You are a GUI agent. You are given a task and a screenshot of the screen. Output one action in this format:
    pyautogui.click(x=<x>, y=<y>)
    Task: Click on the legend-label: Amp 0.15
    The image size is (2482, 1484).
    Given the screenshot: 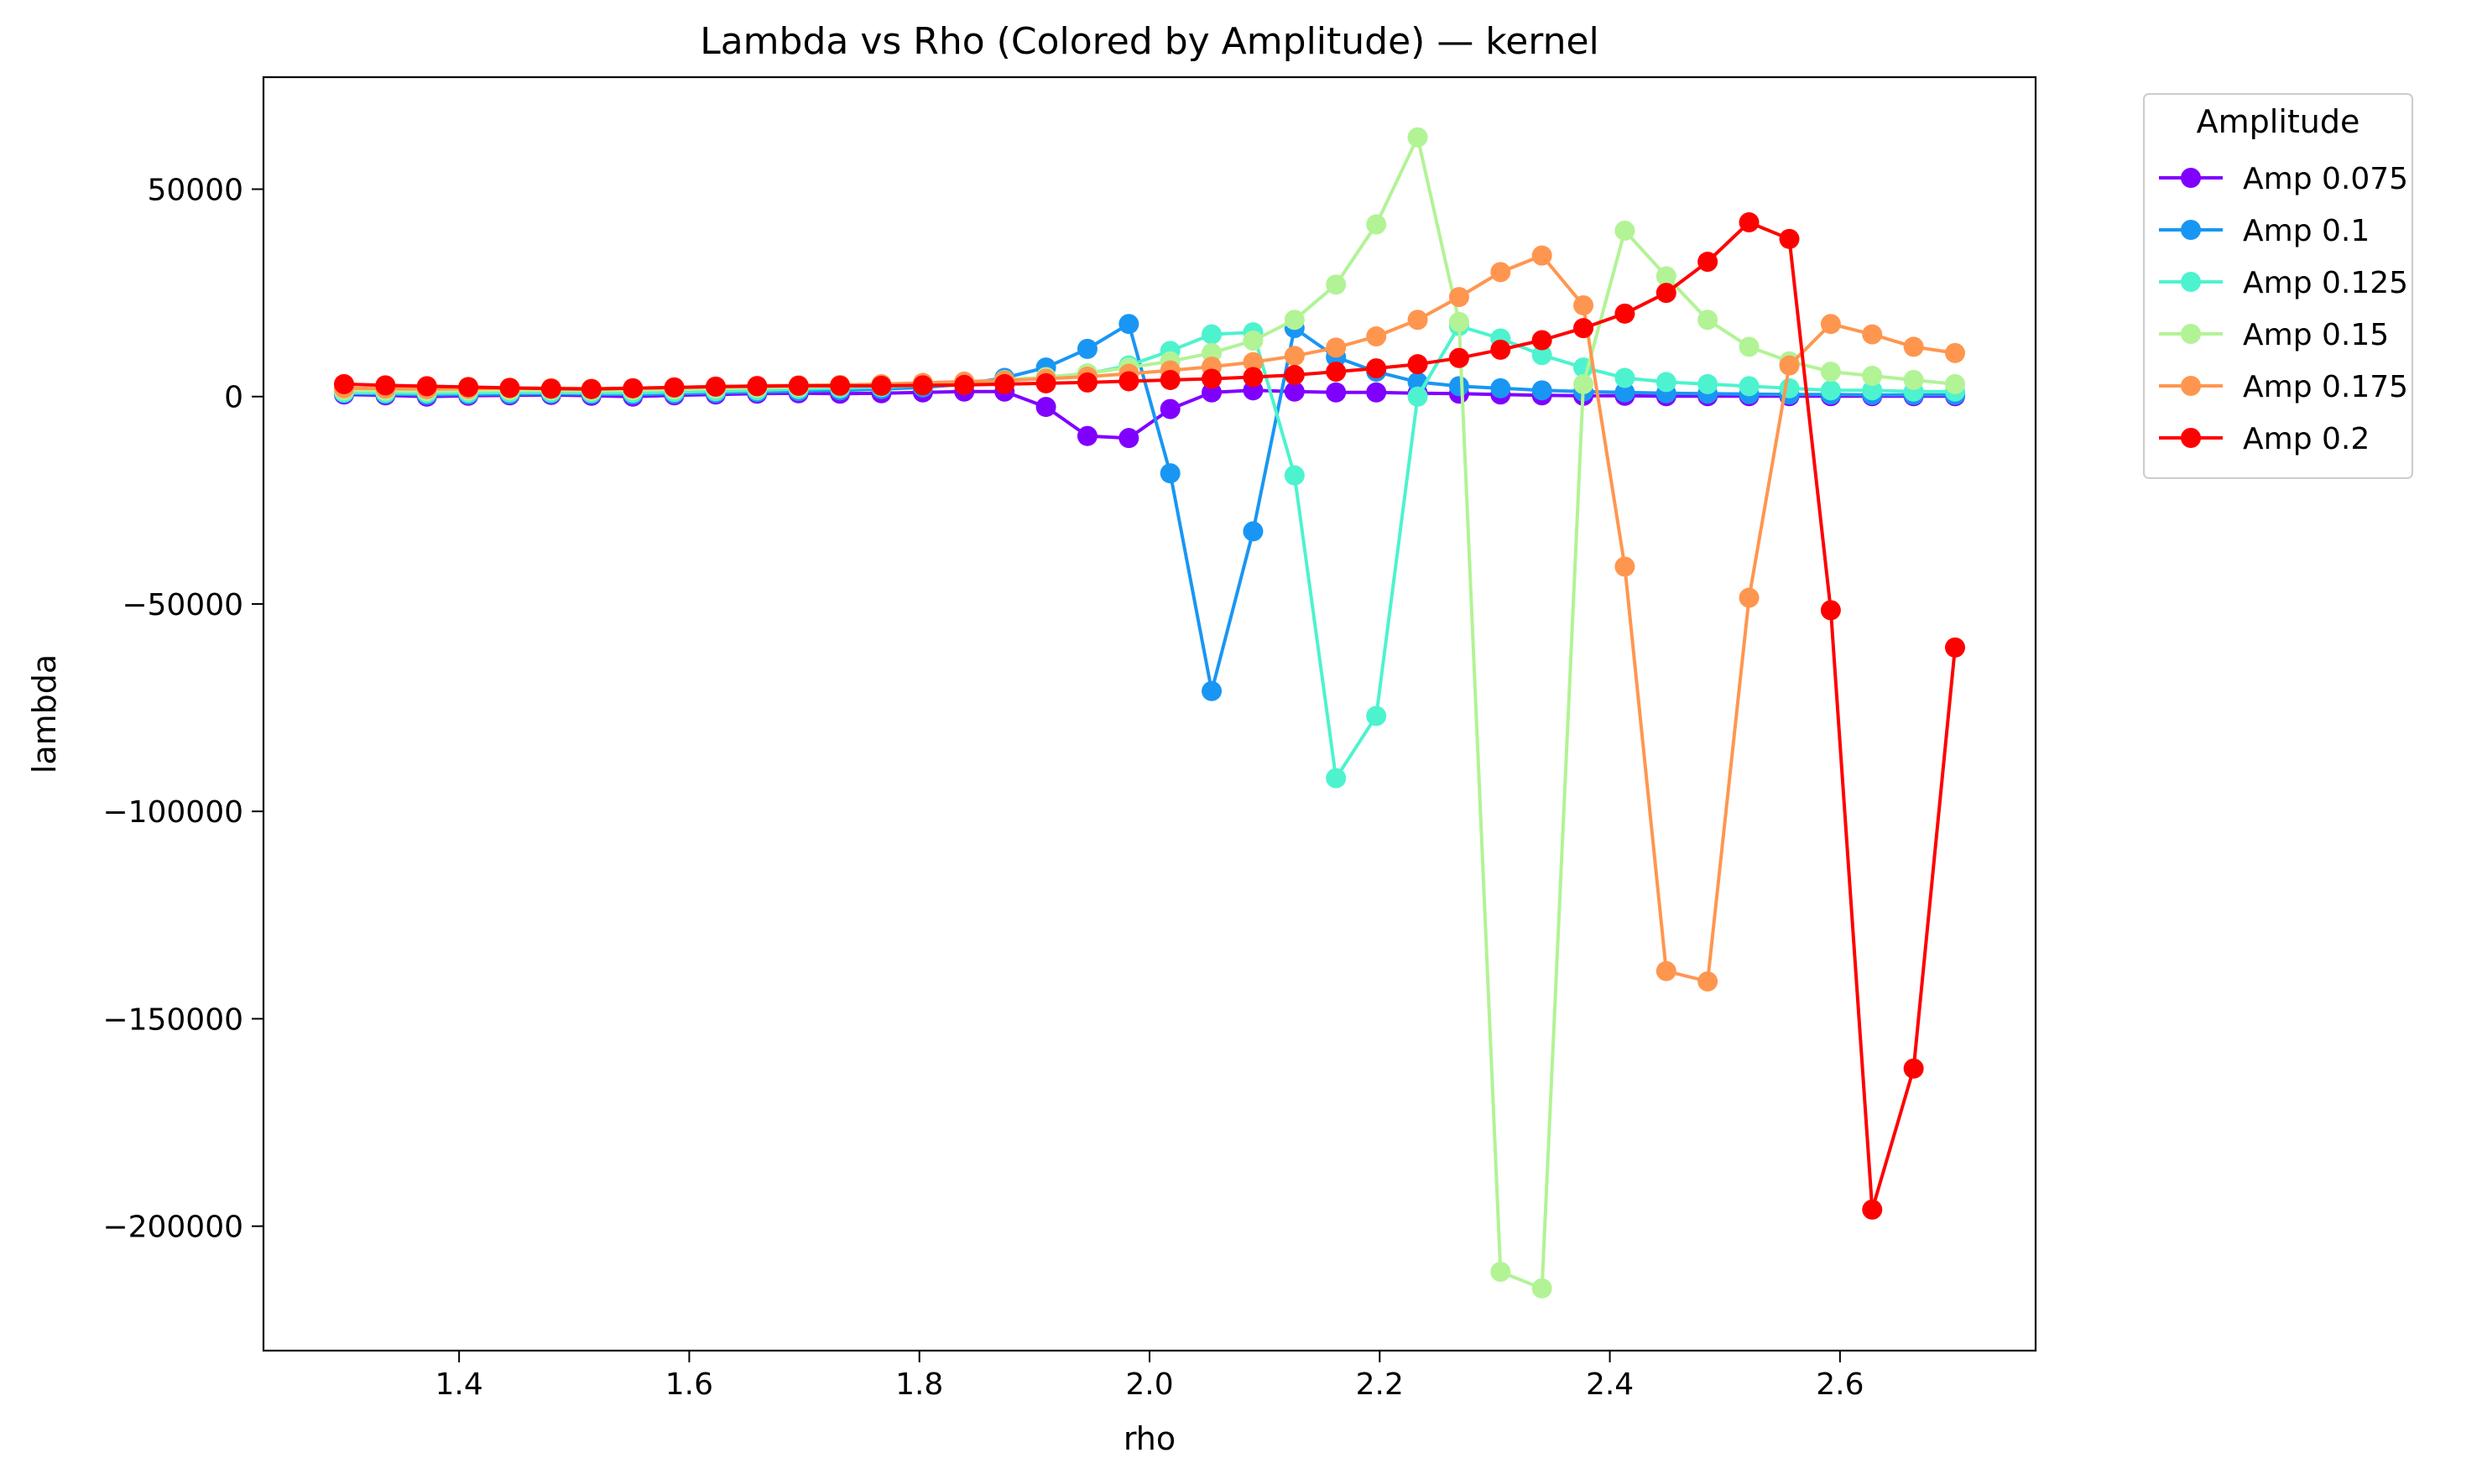 What is the action you would take?
    pyautogui.click(x=2316, y=335)
    